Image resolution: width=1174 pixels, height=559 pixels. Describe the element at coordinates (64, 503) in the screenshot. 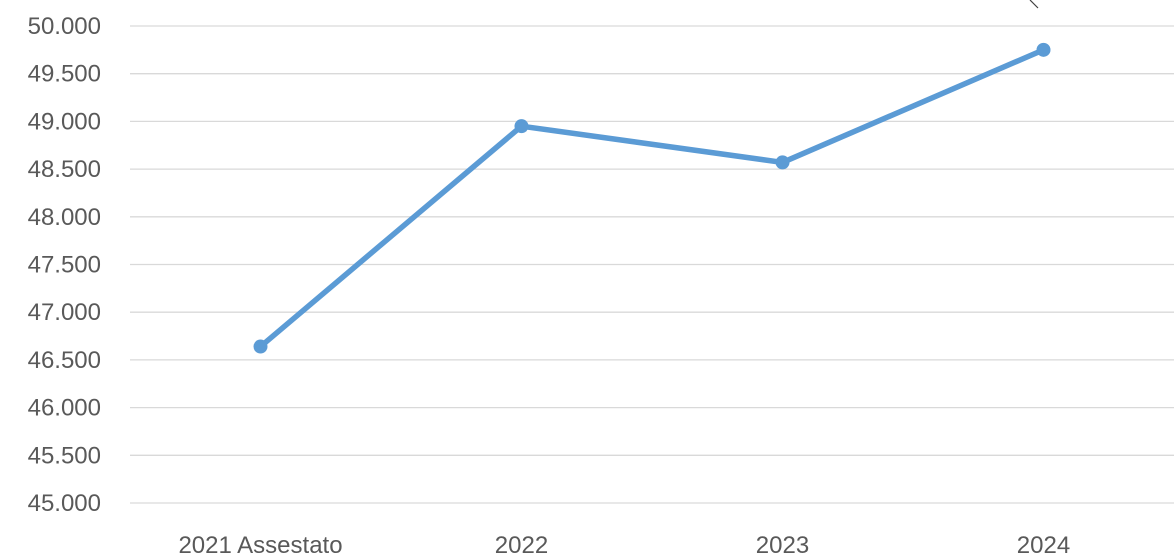

I see `y-tick-label: 45.000` at that location.